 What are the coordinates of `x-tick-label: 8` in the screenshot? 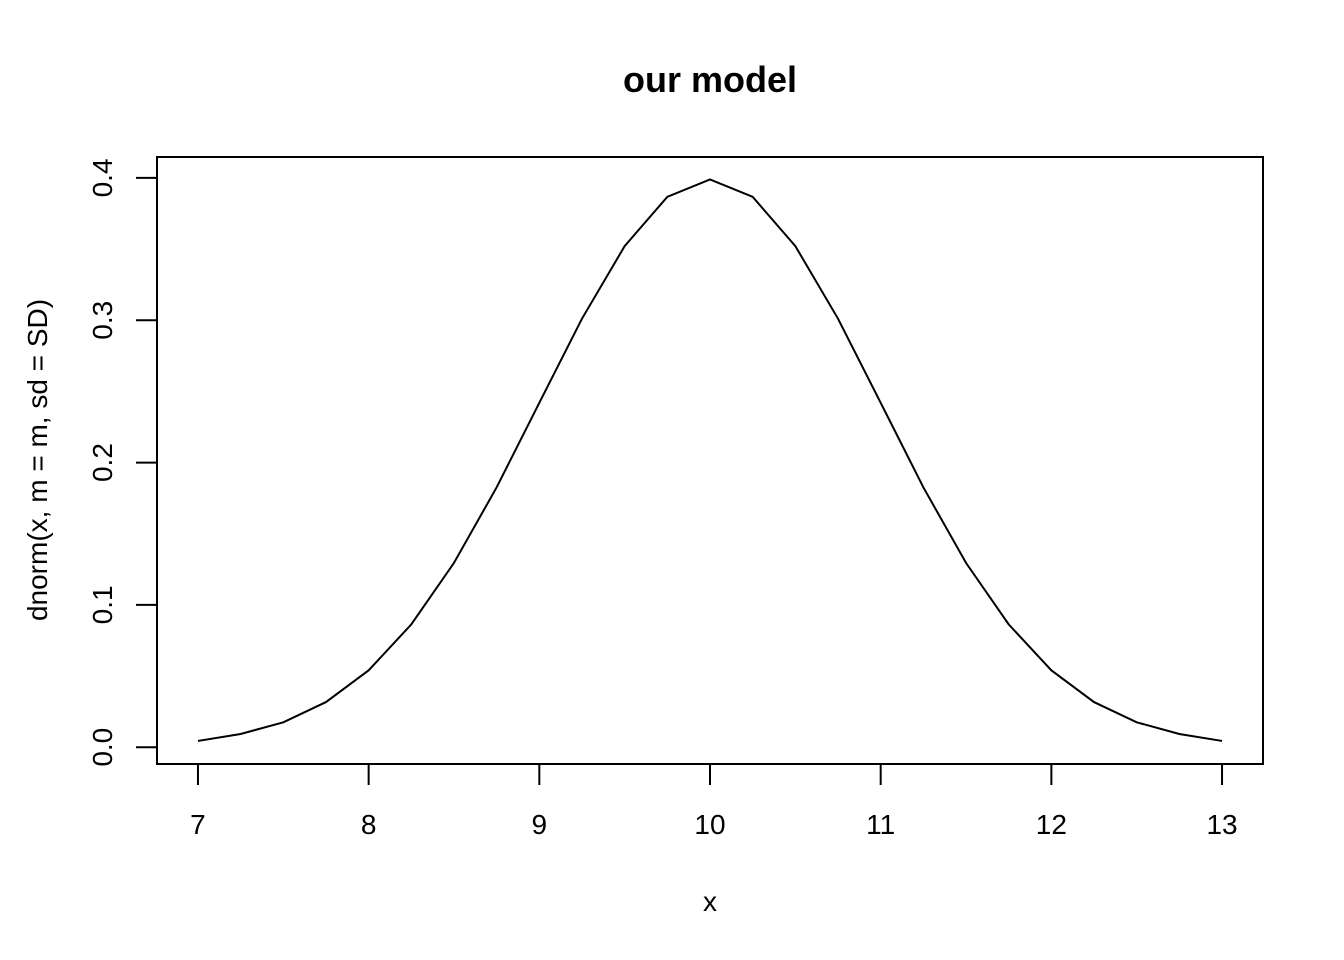 It's located at (369, 824).